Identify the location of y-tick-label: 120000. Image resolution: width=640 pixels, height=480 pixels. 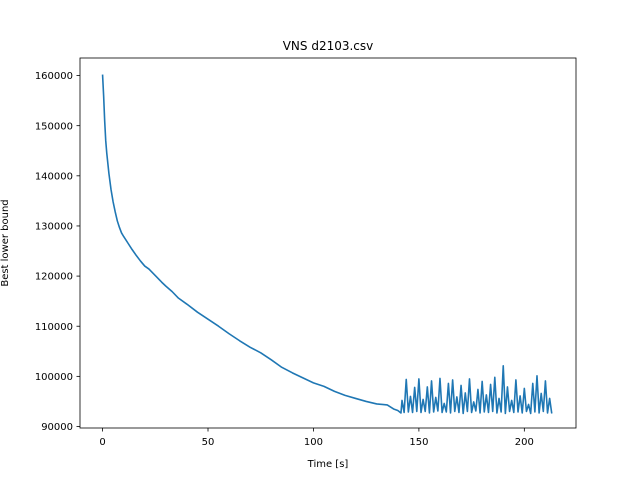
(54, 277).